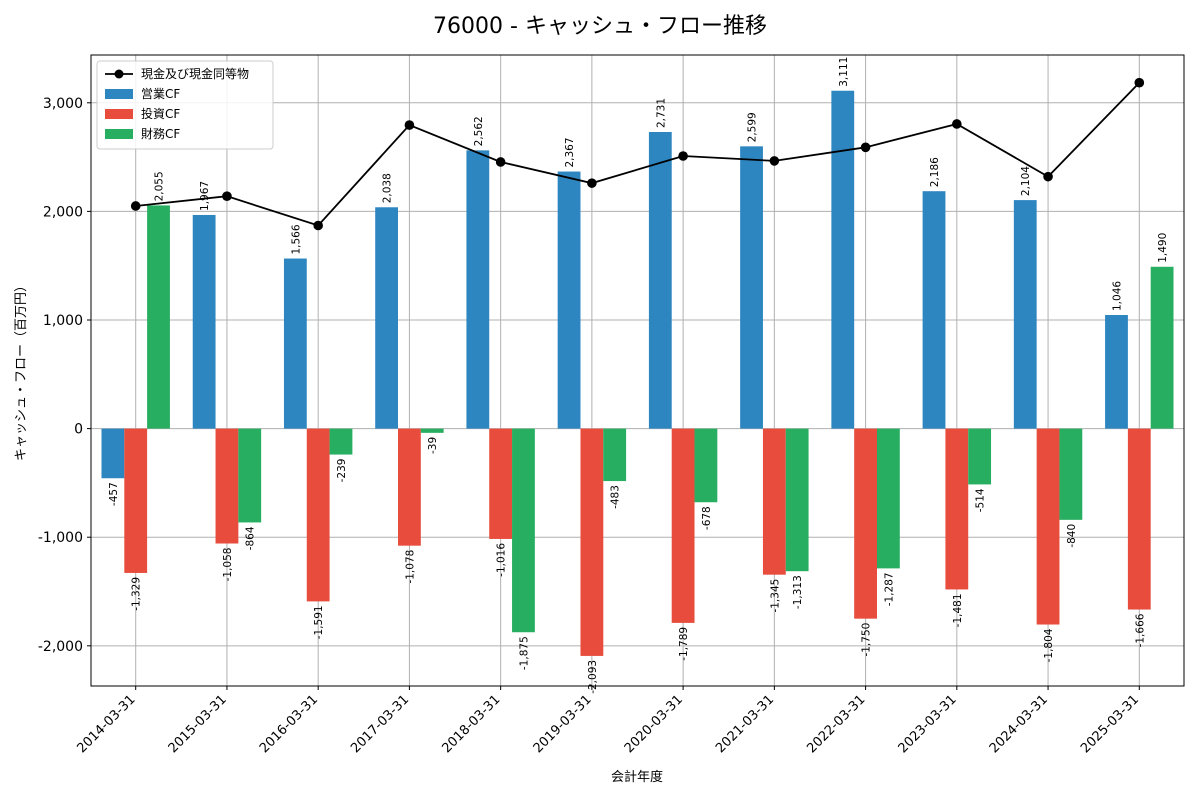 This screenshot has height=804, width=1200. Describe the element at coordinates (775, 596) in the screenshot. I see `bar-data-label: -1,345` at that location.